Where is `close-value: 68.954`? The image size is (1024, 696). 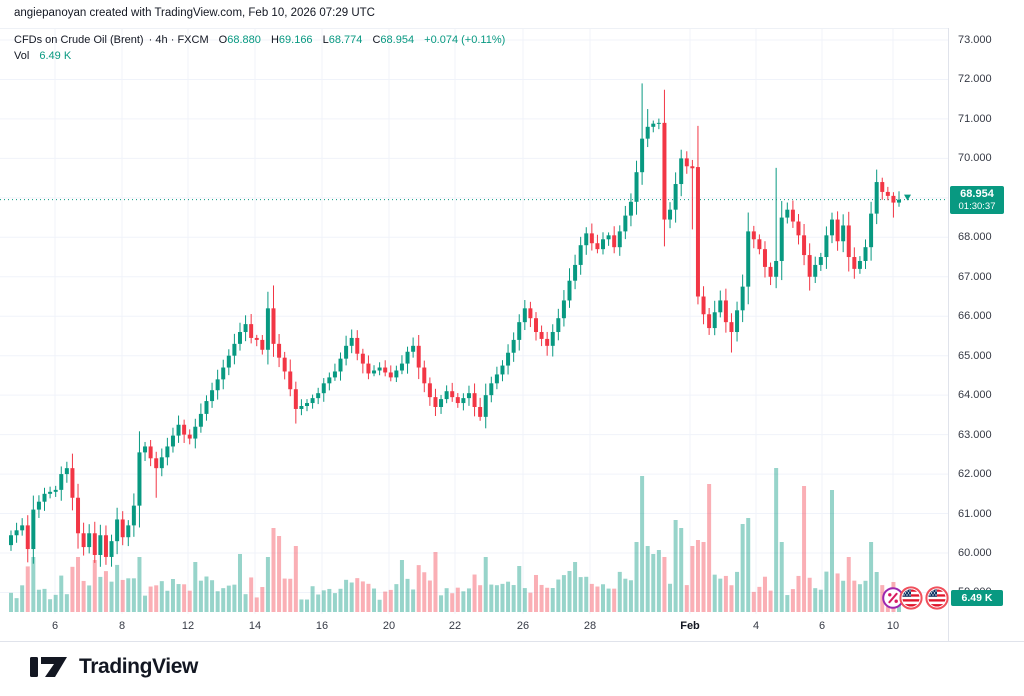
close-value: 68.954 is located at coordinates (397, 40).